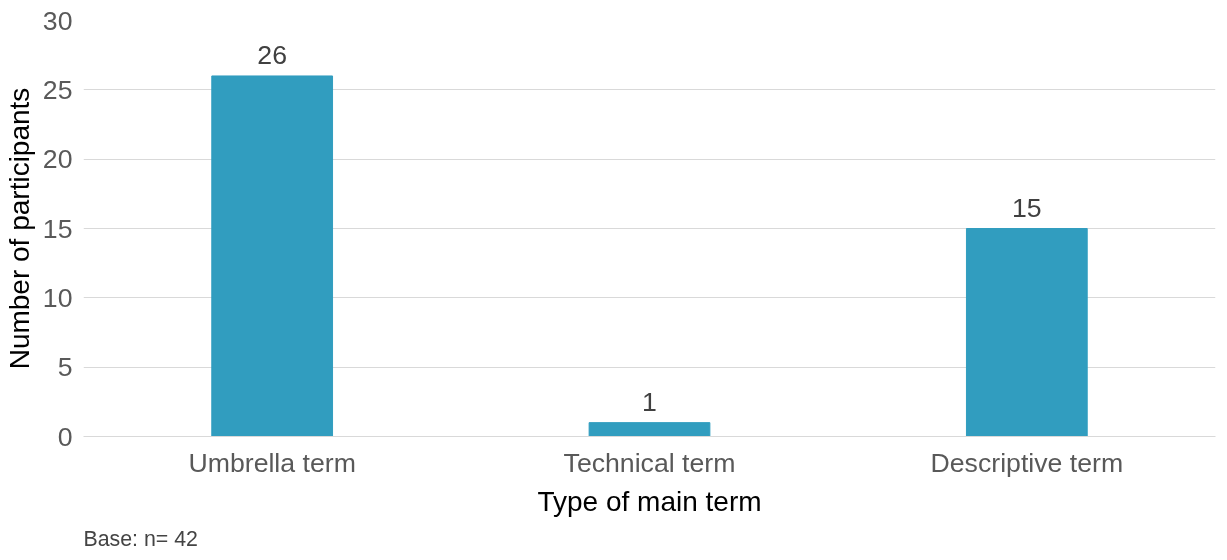 The height and width of the screenshot is (560, 1227). What do you see at coordinates (649, 501) in the screenshot?
I see `x-axis-title: Type of main term` at bounding box center [649, 501].